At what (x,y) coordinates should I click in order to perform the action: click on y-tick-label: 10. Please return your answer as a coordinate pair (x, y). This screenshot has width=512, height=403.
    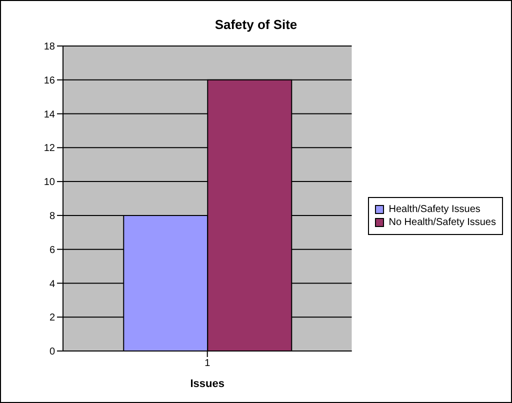
    Looking at the image, I should click on (50, 182).